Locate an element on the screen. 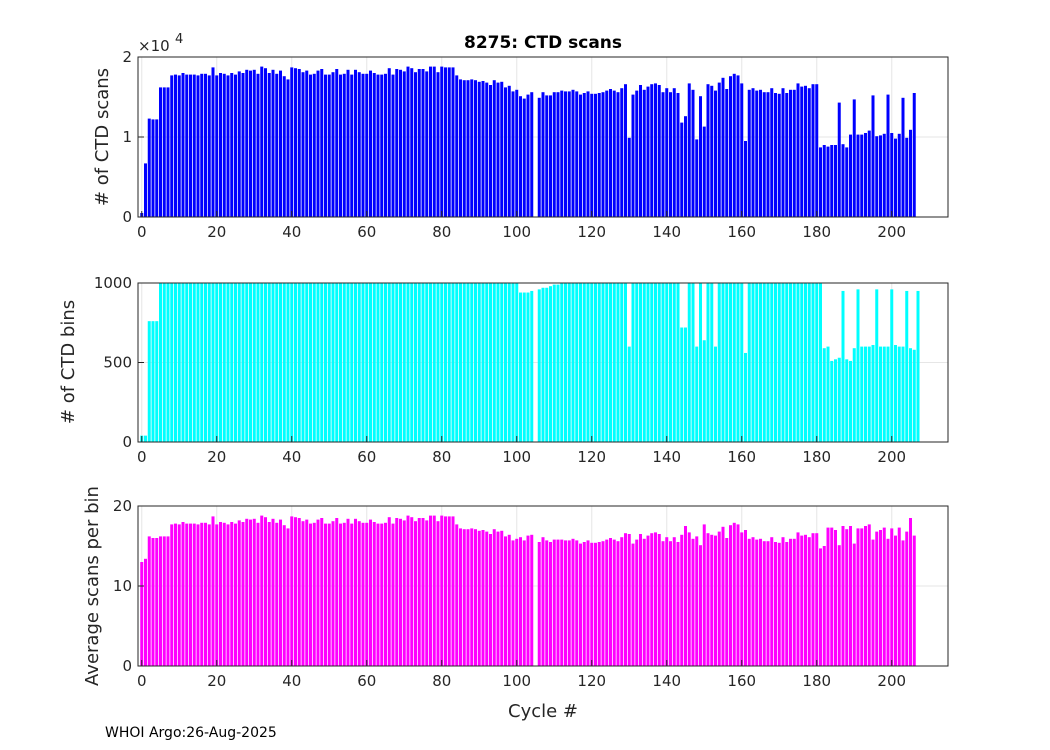 This screenshot has width=1050, height=750. x-tick-label: 100 is located at coordinates (516, 681).